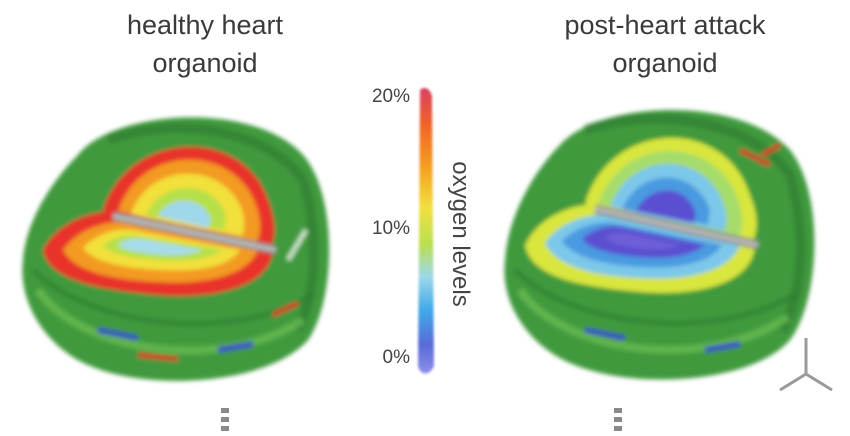 The width and height of the screenshot is (850, 436). I want to click on orientation-axes-icon, so click(806, 365).